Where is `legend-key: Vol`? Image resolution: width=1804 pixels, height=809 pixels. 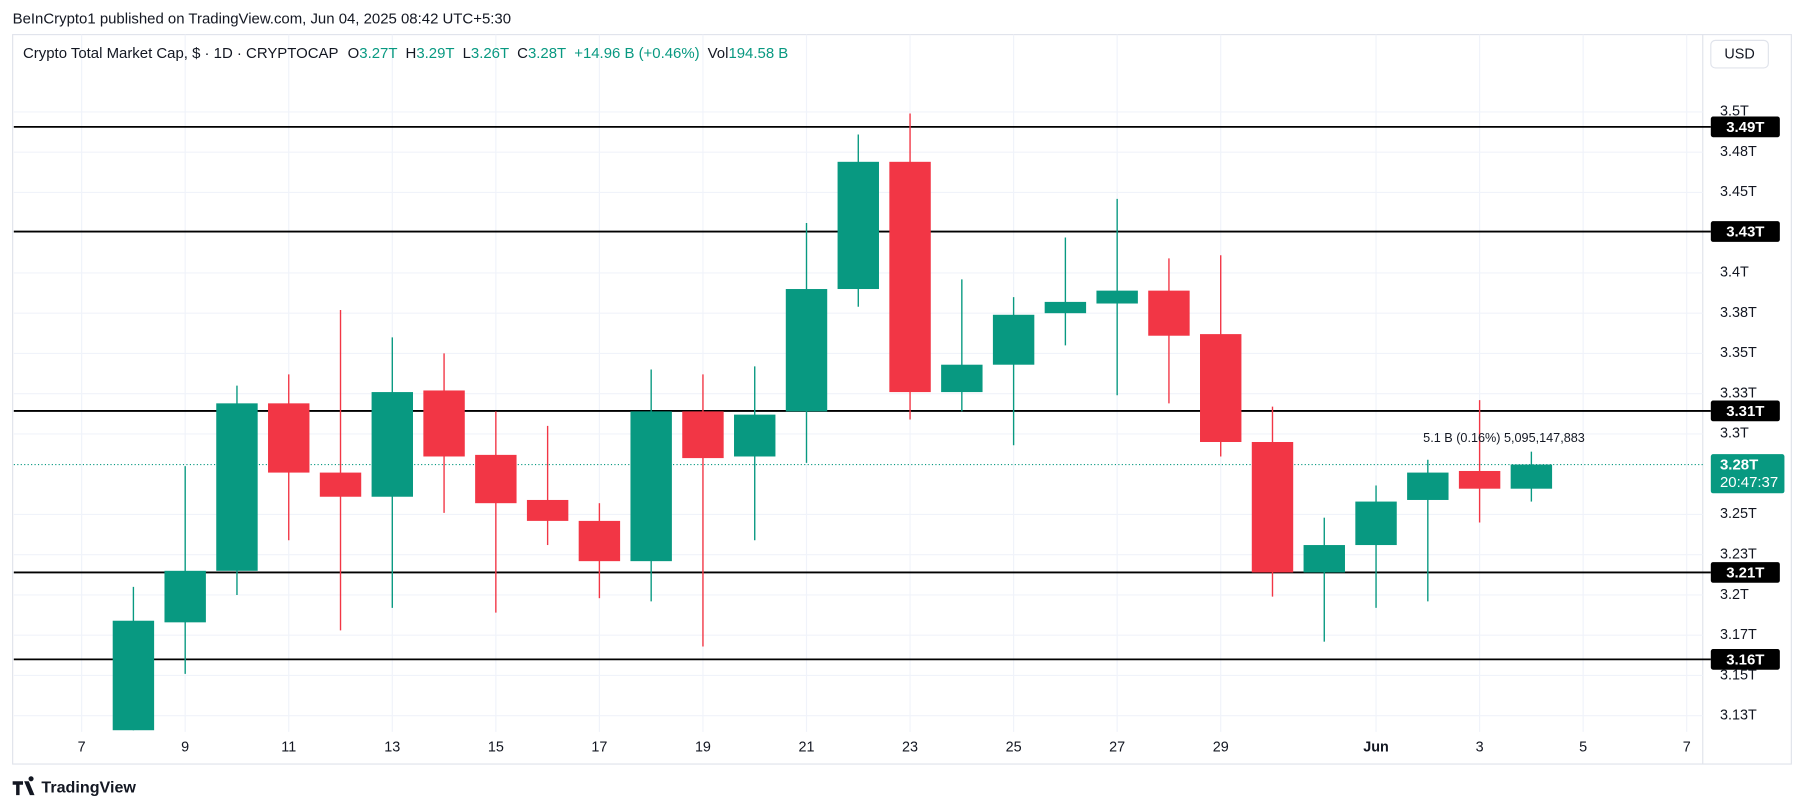
legend-key: Vol is located at coordinates (718, 53).